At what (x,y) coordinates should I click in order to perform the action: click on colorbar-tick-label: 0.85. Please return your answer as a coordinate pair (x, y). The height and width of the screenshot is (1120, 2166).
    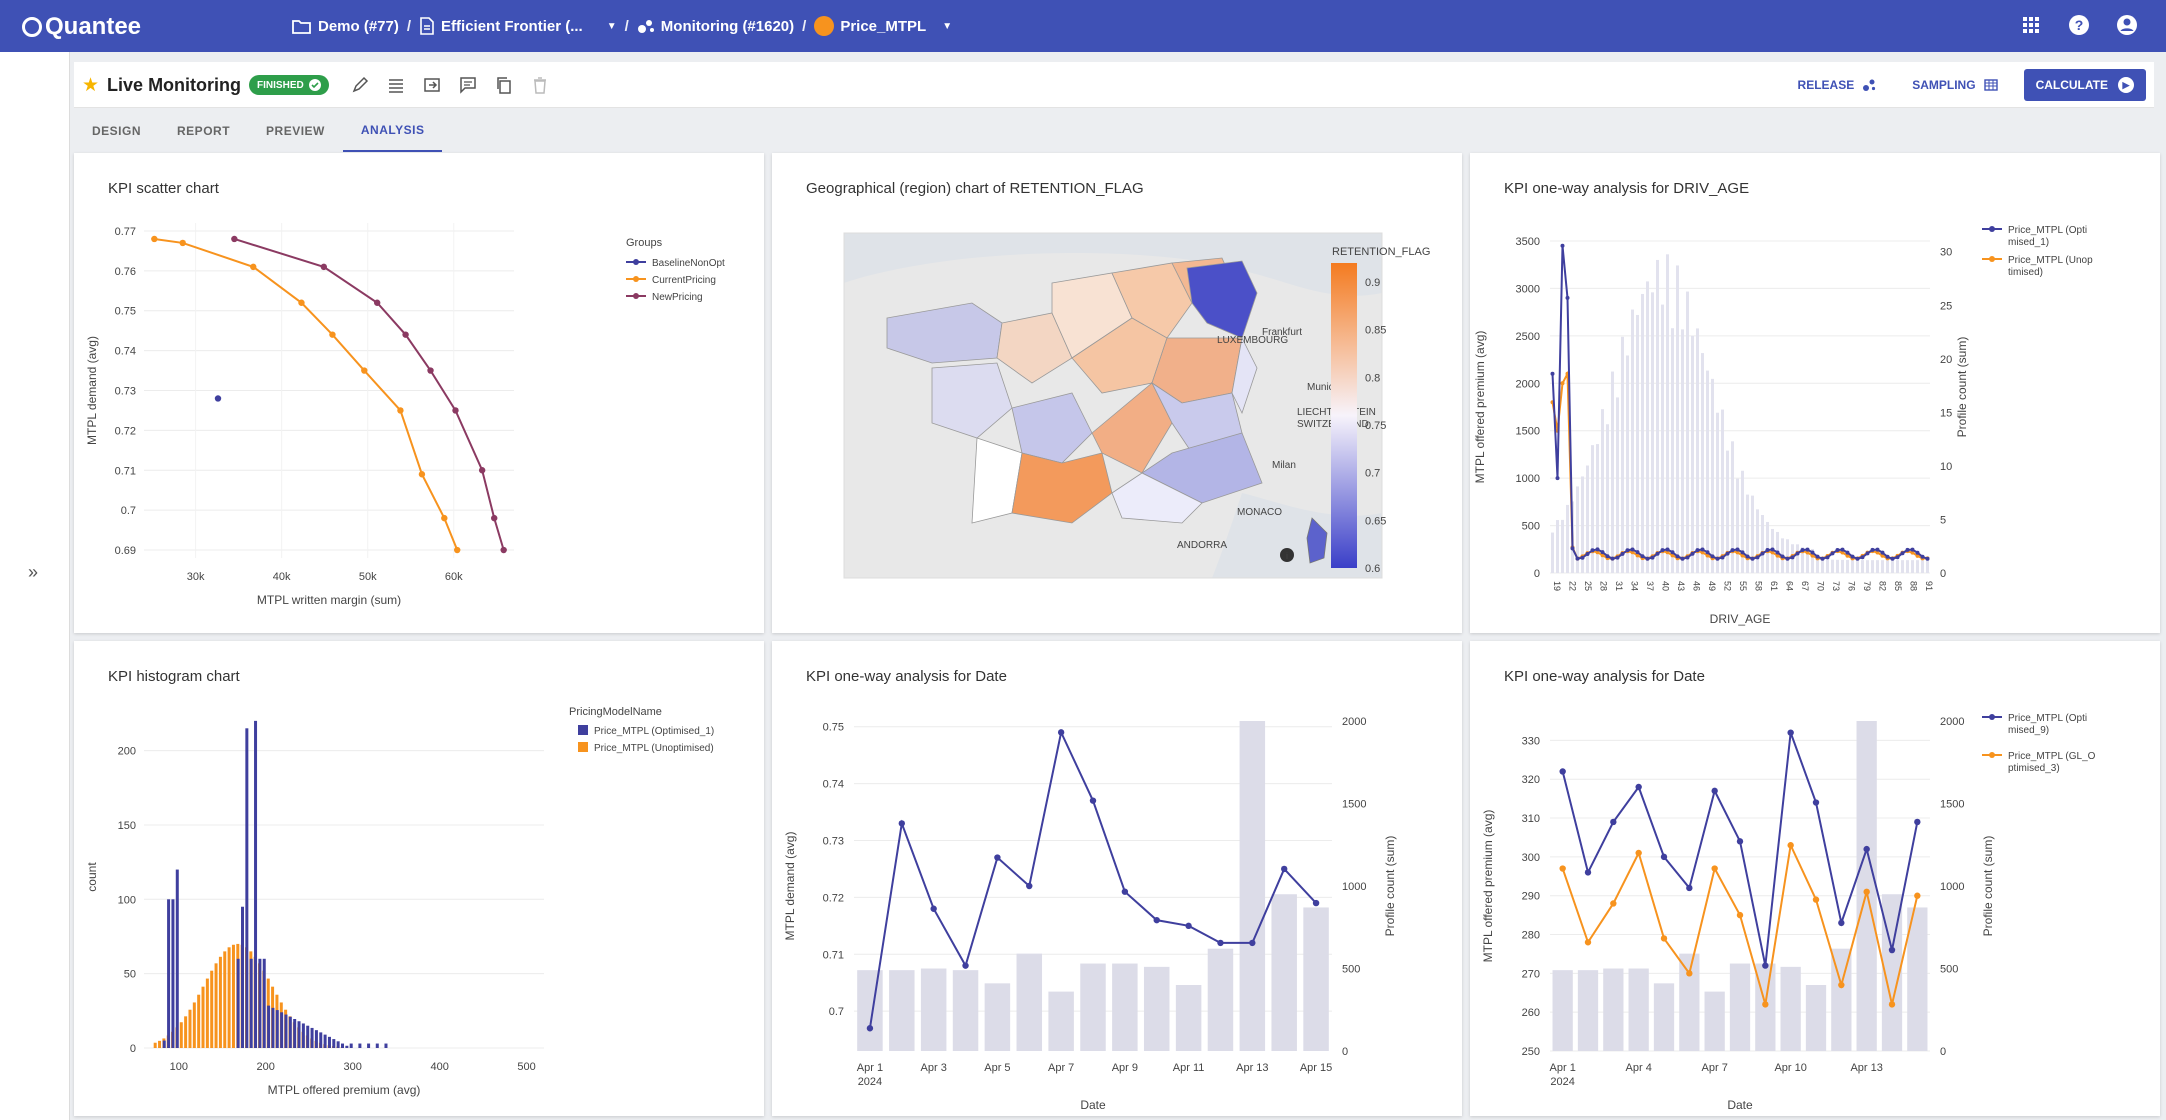
    Looking at the image, I should click on (1375, 331).